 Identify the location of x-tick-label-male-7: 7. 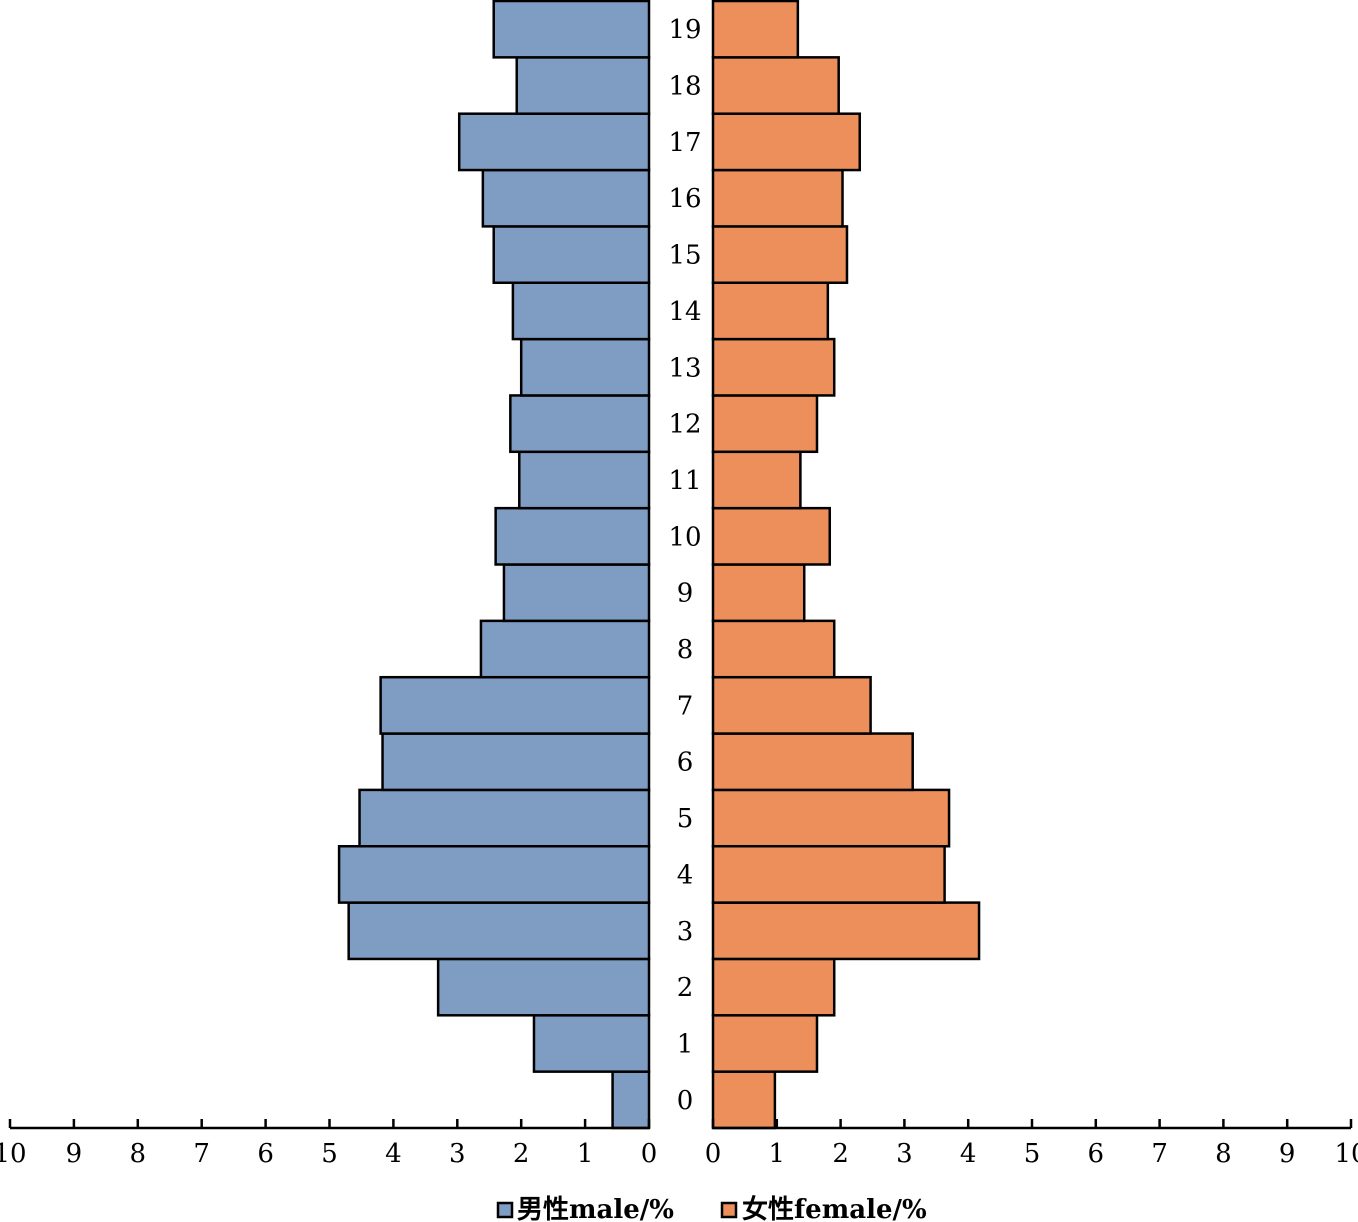
(201, 1154).